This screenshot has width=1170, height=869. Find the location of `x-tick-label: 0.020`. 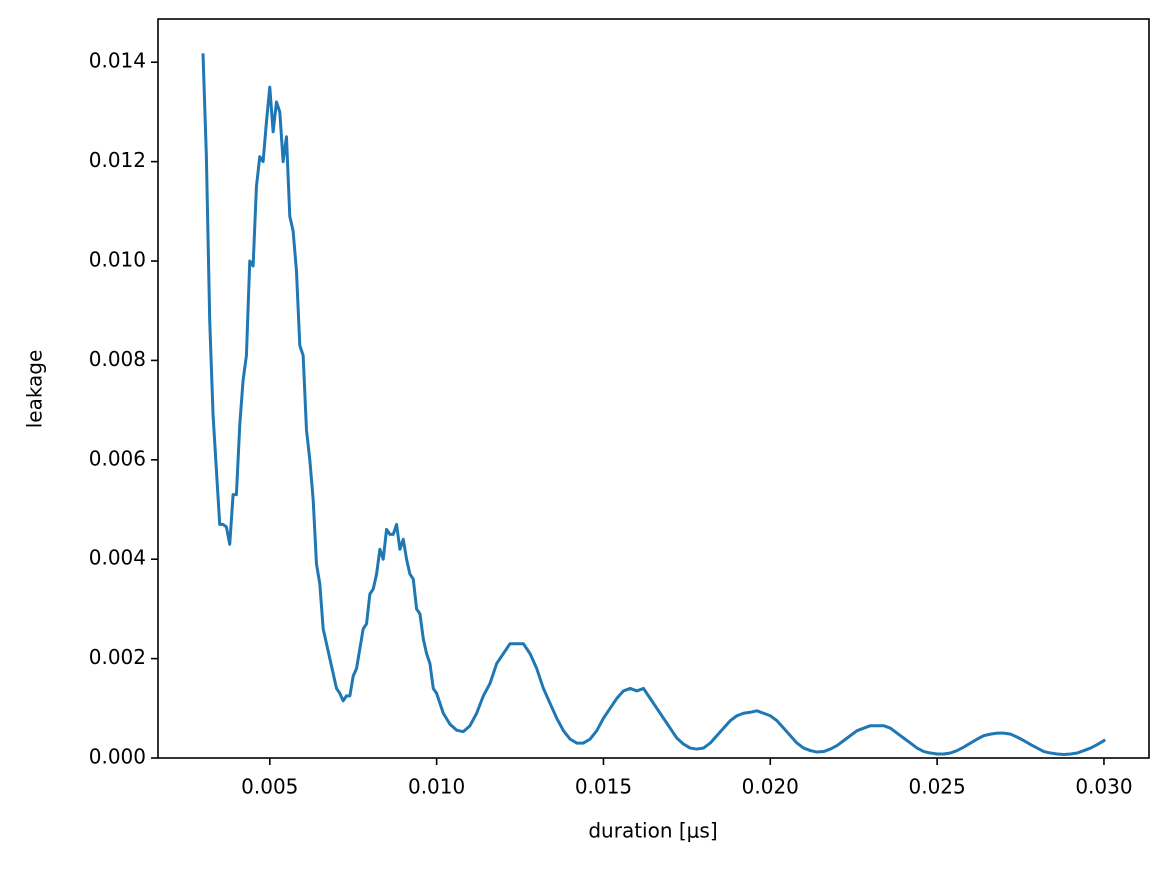

x-tick-label: 0.020 is located at coordinates (770, 787).